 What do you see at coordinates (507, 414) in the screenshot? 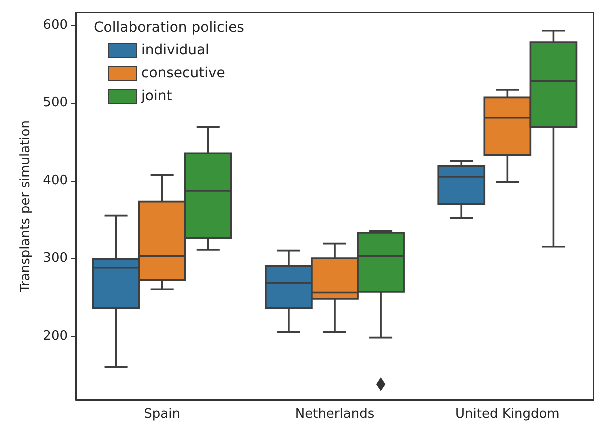
I see `x-tick-label: United Kingdom` at bounding box center [507, 414].